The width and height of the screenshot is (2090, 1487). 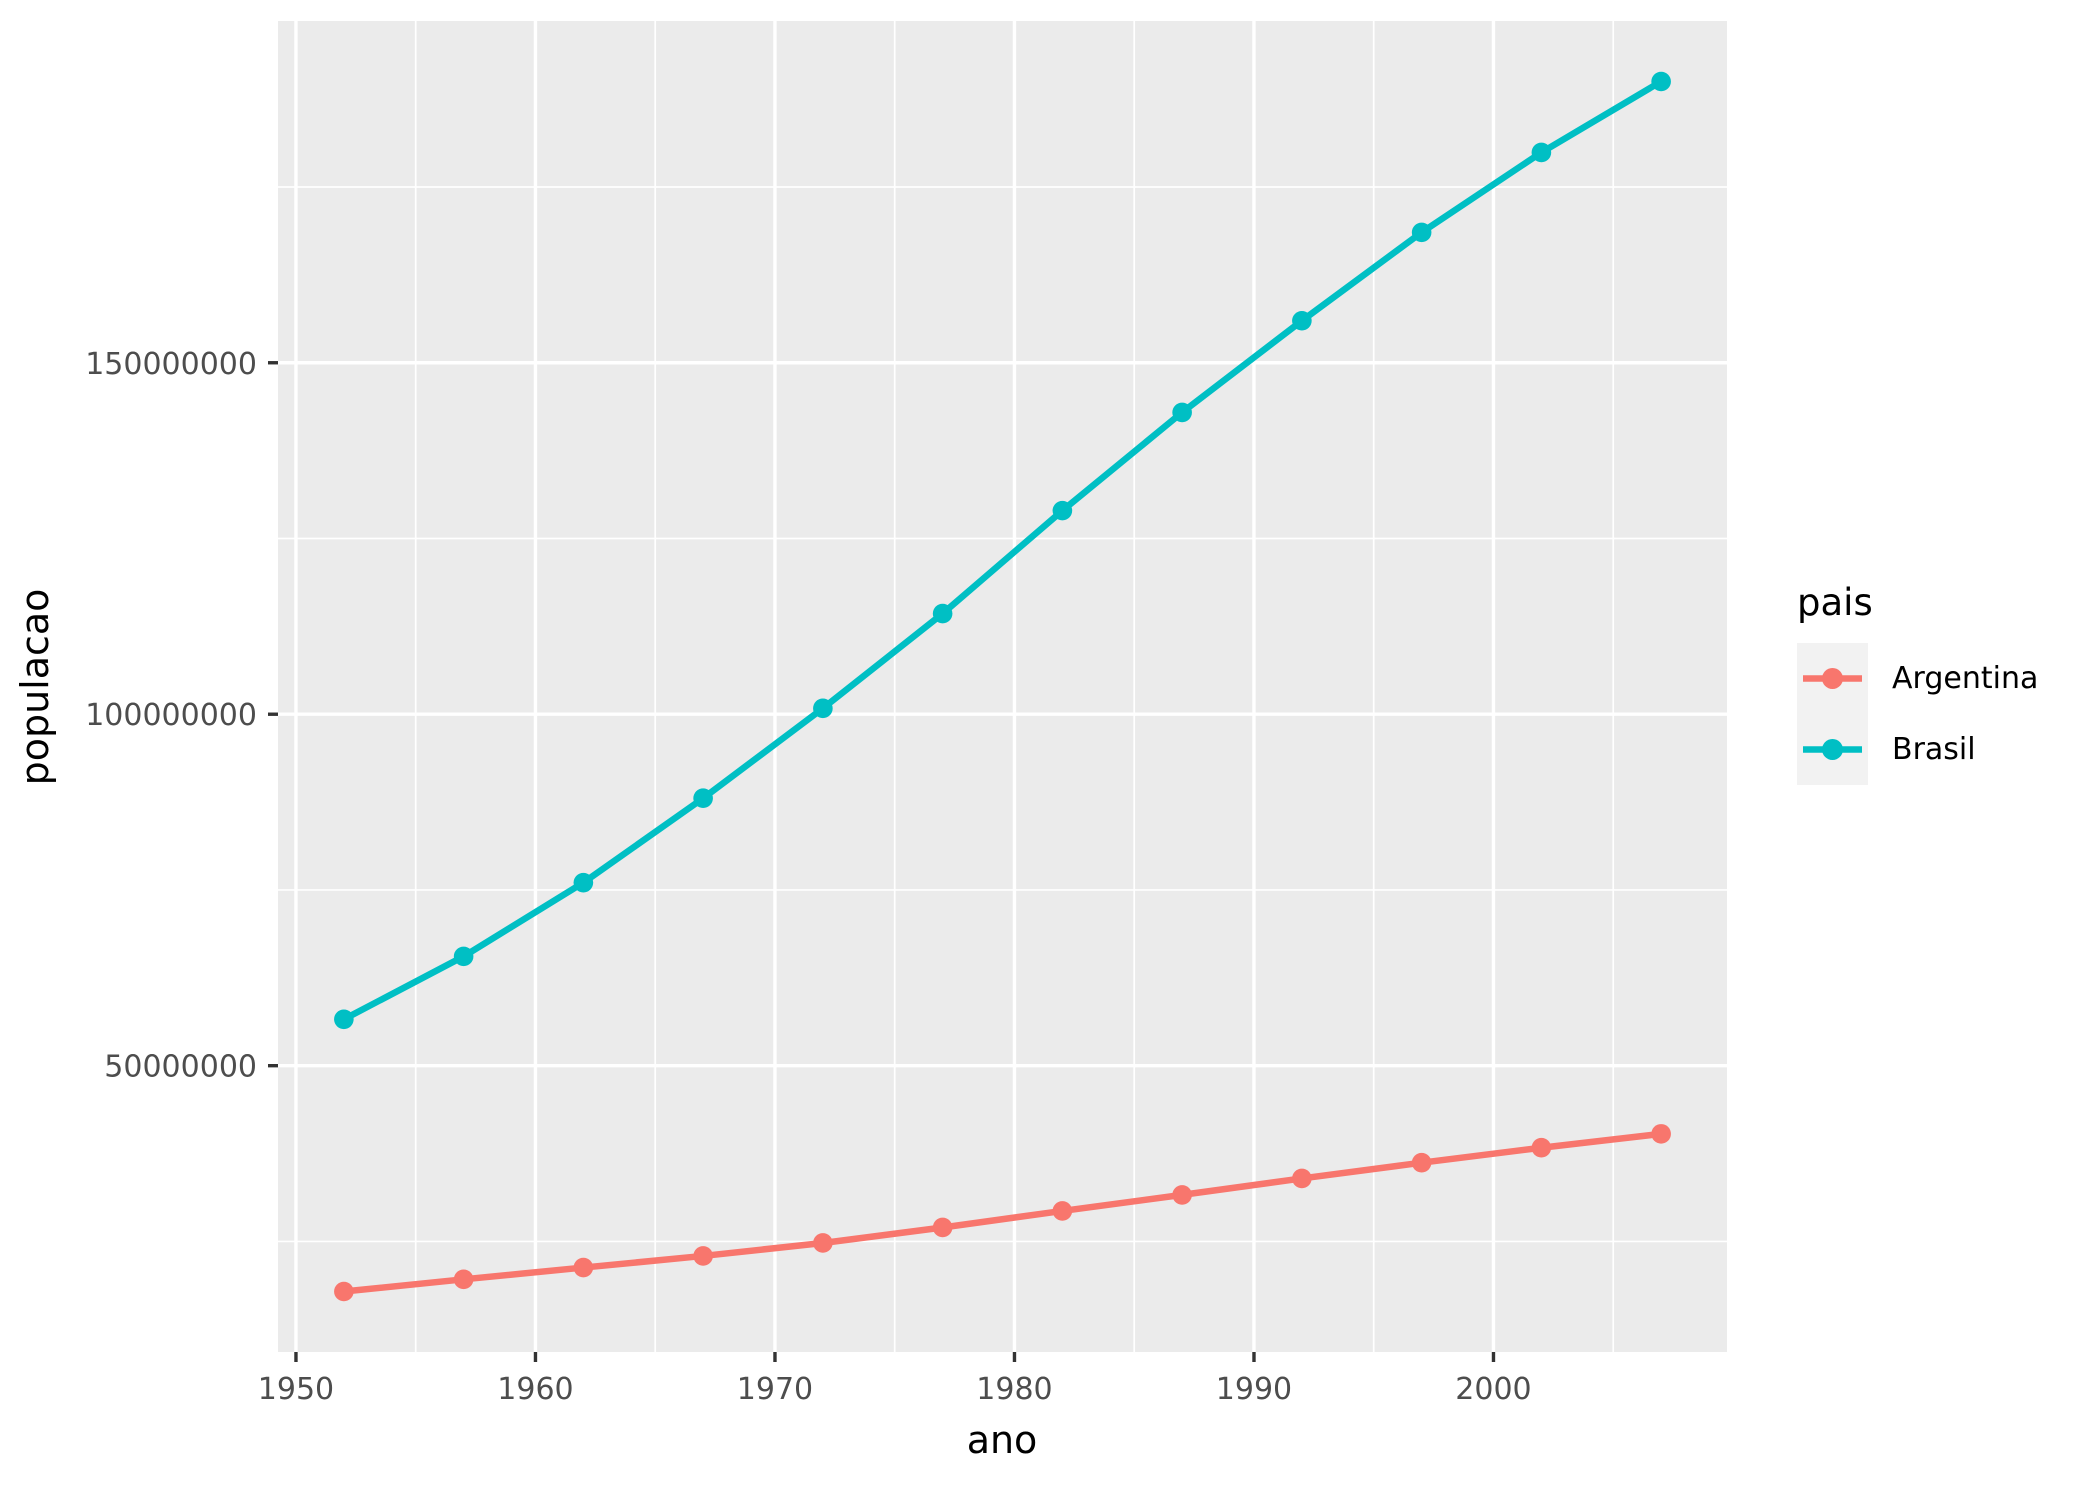 What do you see at coordinates (1832, 749) in the screenshot?
I see `legend-key-brasil-icon` at bounding box center [1832, 749].